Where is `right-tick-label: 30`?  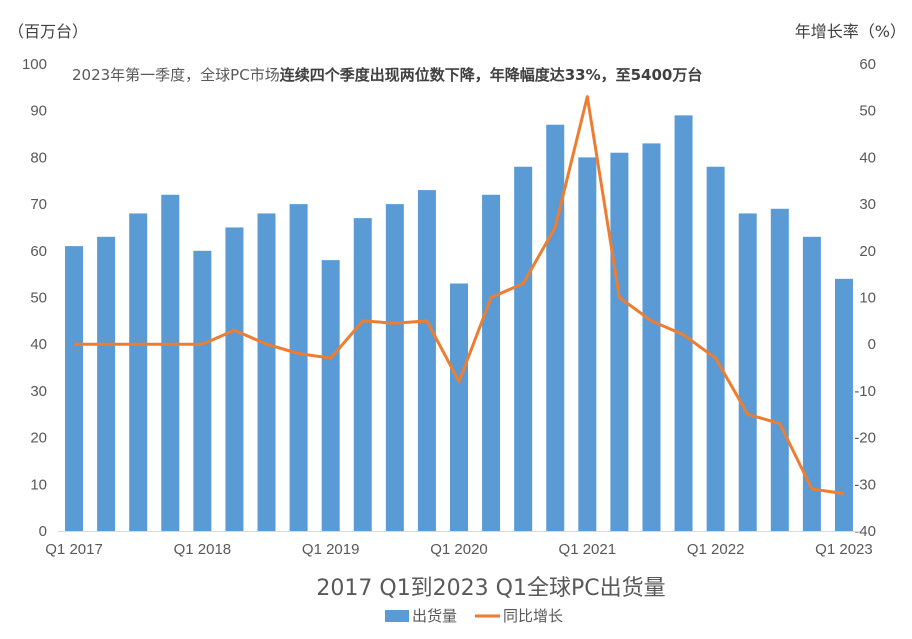 right-tick-label: 30 is located at coordinates (867, 204).